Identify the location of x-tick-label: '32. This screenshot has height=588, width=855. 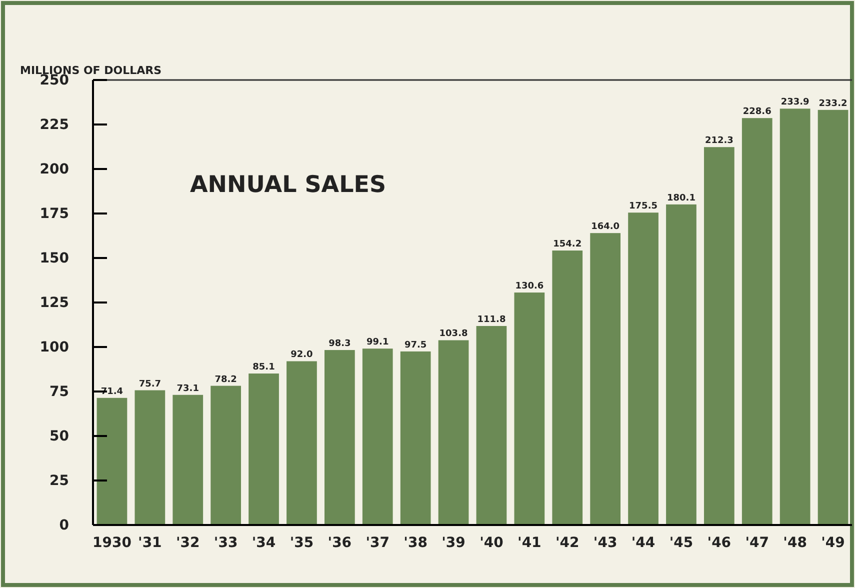
(188, 542).